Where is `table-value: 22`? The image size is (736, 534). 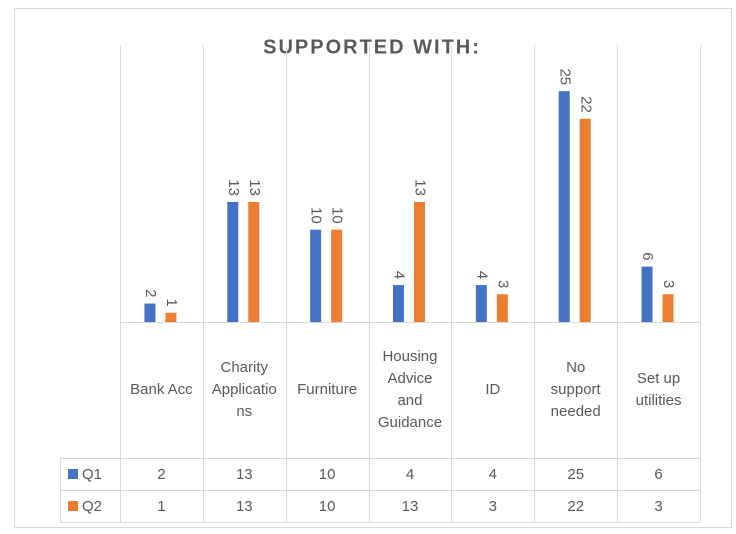 table-value: 22 is located at coordinates (575, 506).